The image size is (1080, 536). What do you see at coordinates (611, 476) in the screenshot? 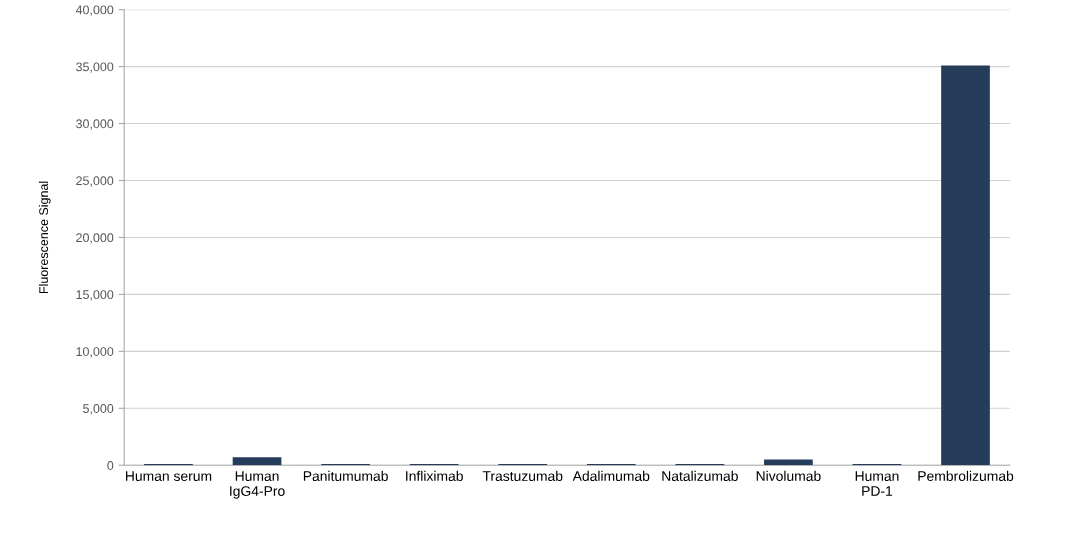
I see `x-tick-label: Adalimumab` at bounding box center [611, 476].